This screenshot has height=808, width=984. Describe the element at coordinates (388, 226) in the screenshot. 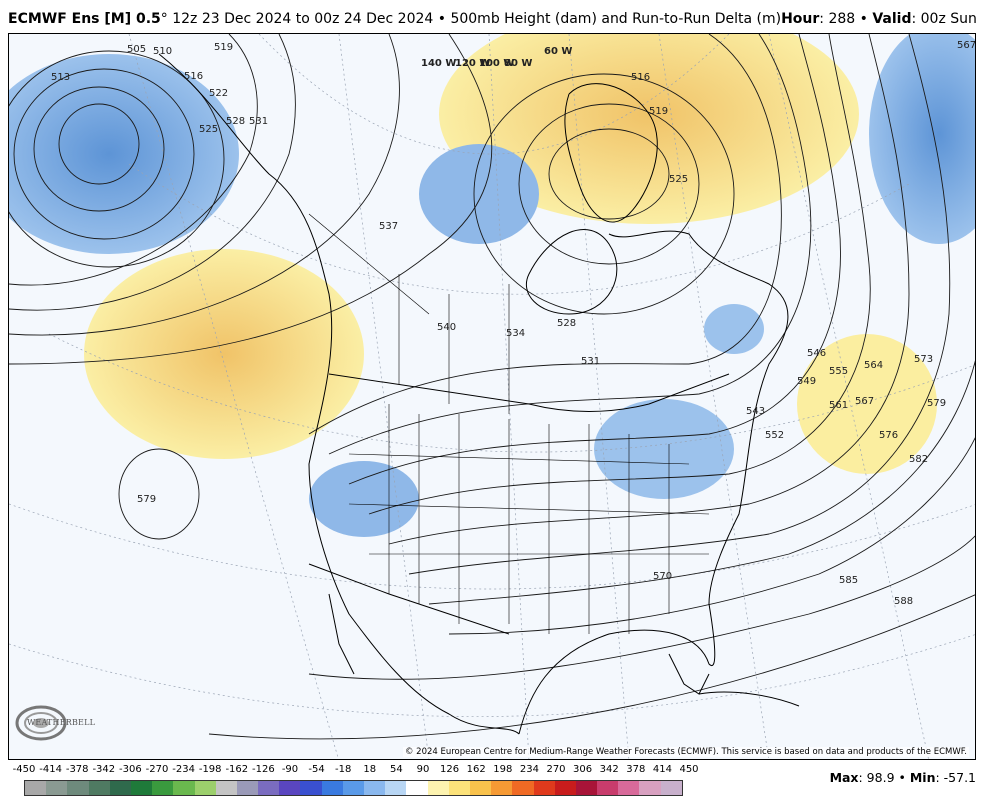

I see `contour-label: 537` at that location.